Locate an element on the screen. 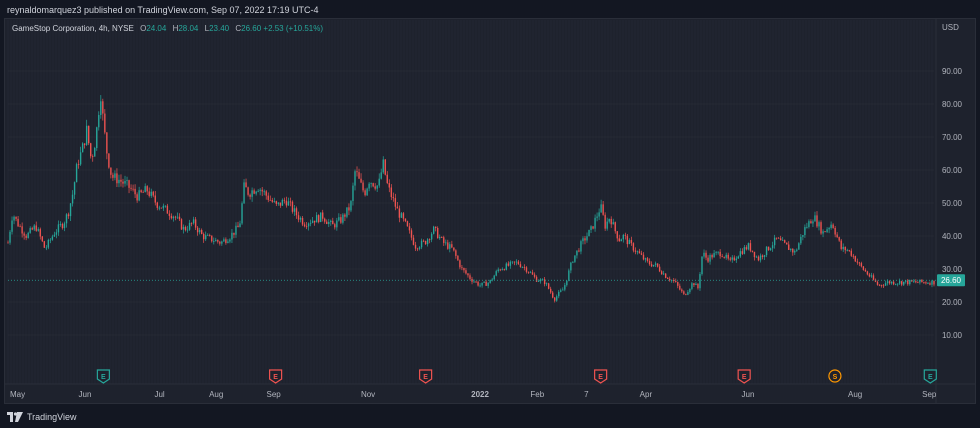  low-label: L is located at coordinates (207, 28).